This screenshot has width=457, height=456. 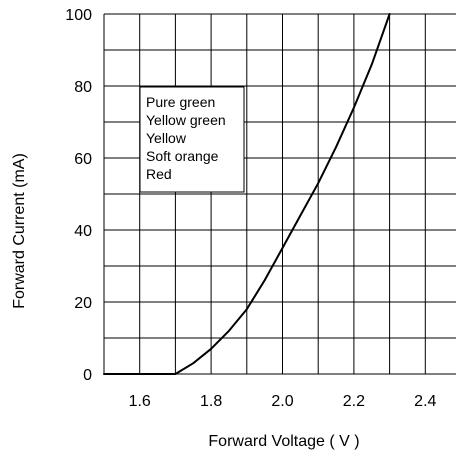 I want to click on x-tick-labels: 1.6 1.8 2.0 2.2 2.4, so click(x=283, y=401).